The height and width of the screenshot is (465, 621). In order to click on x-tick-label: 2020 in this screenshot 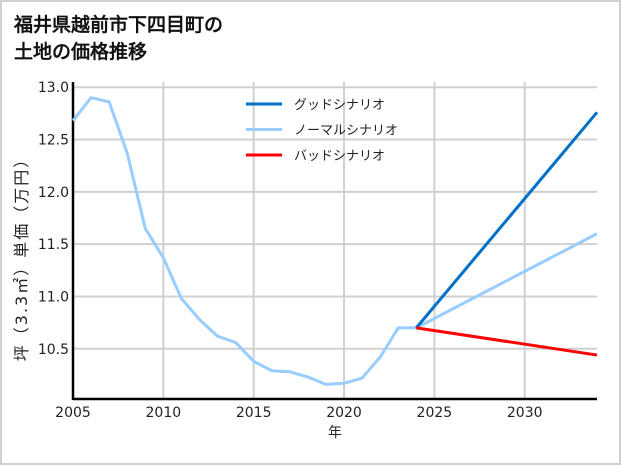, I will do `click(344, 413)`.